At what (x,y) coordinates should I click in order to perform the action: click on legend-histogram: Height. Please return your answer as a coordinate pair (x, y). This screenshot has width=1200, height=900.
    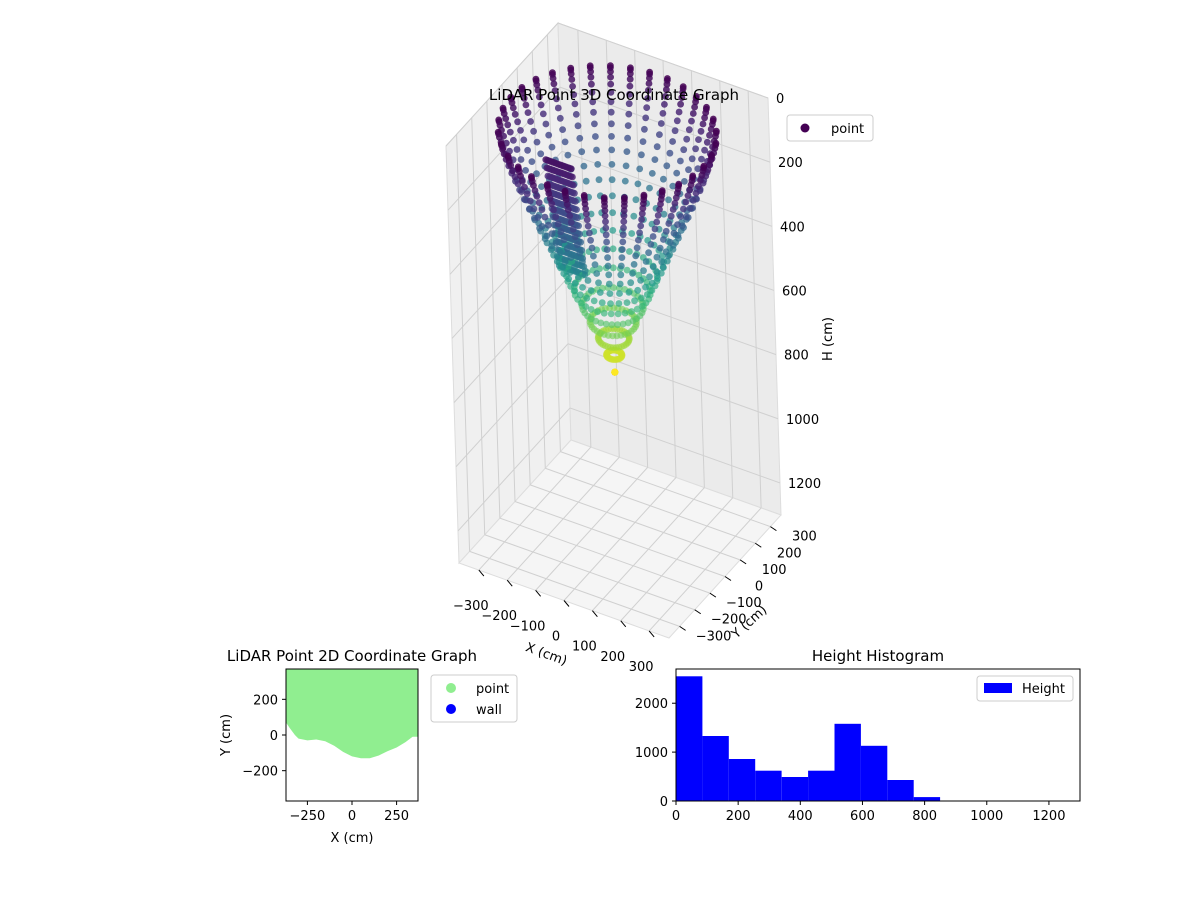
    Looking at the image, I should click on (1025, 688).